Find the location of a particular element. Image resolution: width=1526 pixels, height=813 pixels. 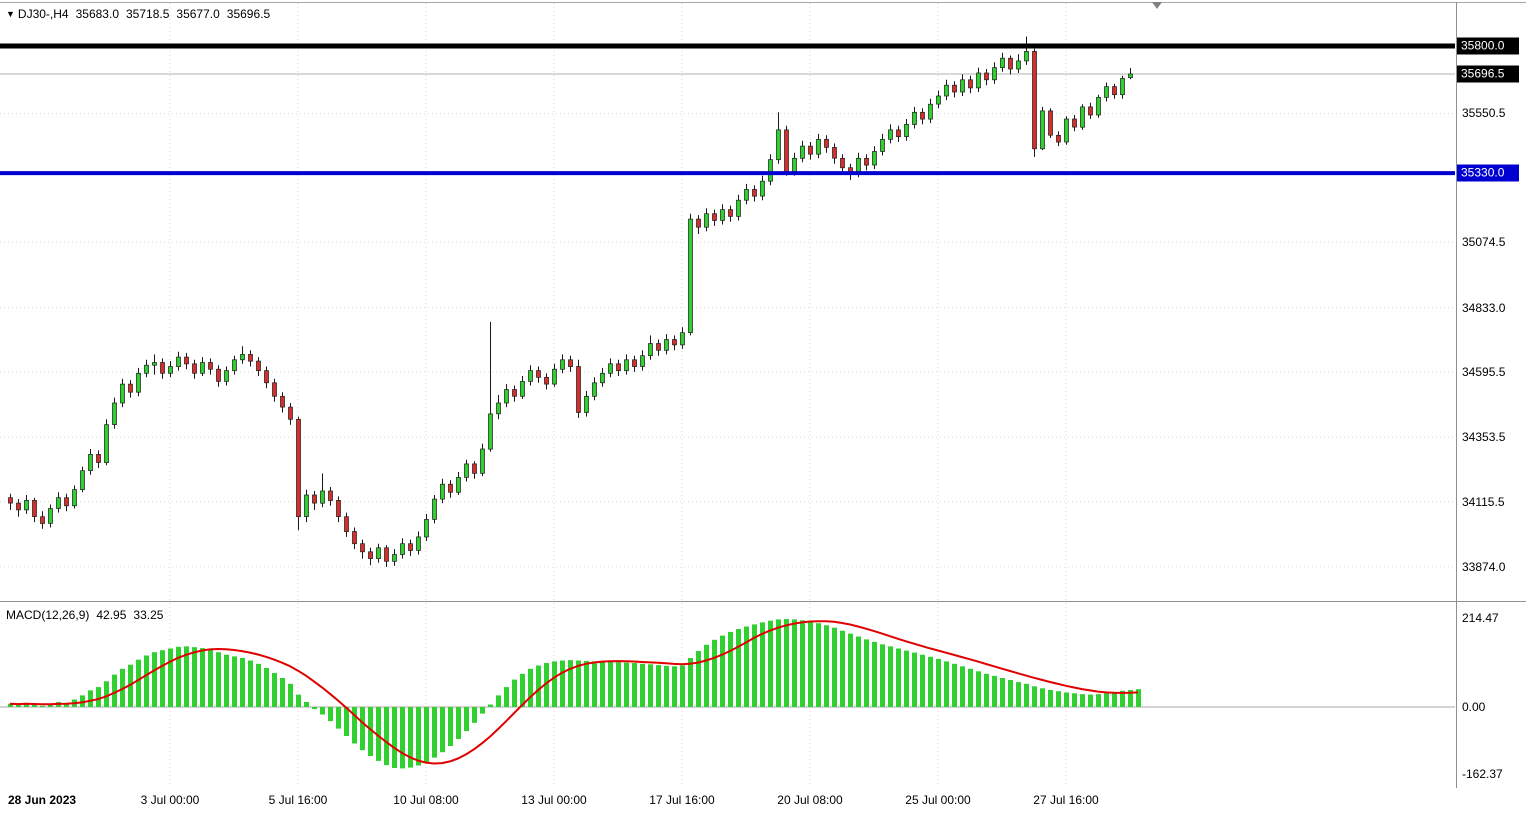

price-axis-separator is located at coordinates (1456, 395).